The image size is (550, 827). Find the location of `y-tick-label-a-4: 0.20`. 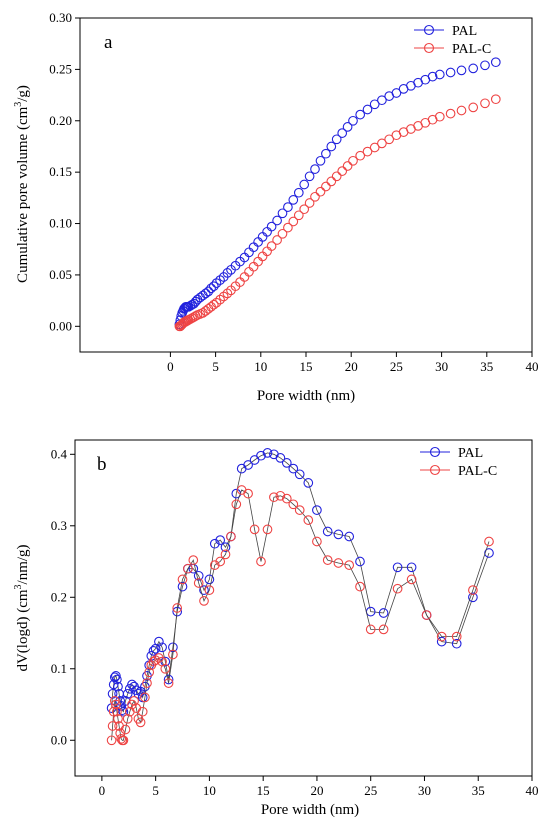

y-tick-label-a-4: 0.20 is located at coordinates (60, 120).